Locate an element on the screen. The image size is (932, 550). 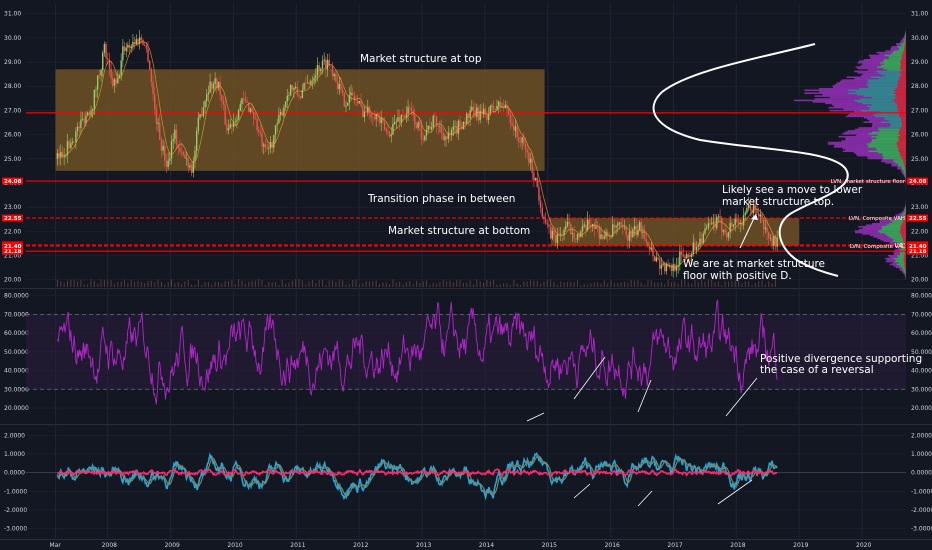
price-left-tick-label: 23.00 is located at coordinates (12, 207).